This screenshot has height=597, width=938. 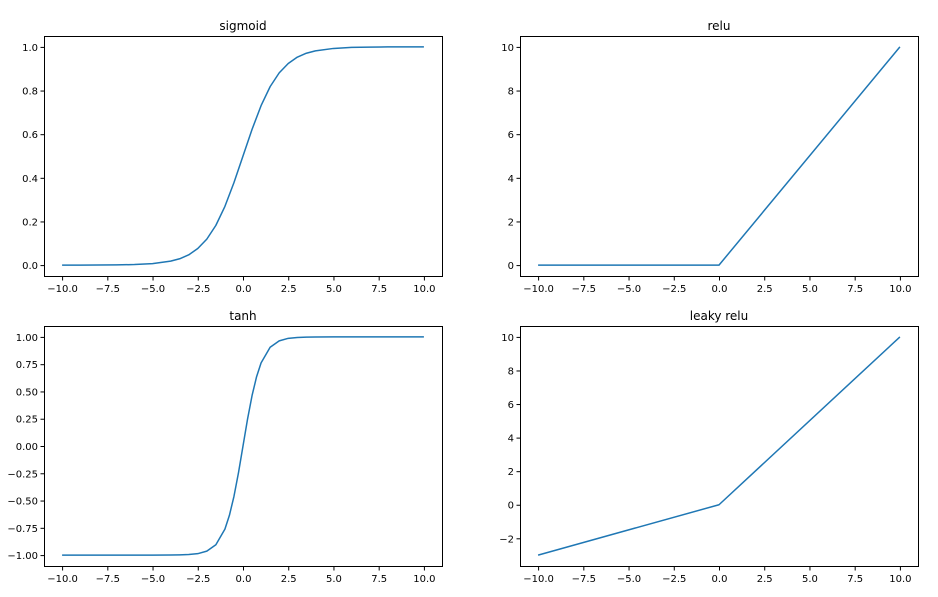 What do you see at coordinates (27, 365) in the screenshot?
I see `y-tick-label: 0.75` at bounding box center [27, 365].